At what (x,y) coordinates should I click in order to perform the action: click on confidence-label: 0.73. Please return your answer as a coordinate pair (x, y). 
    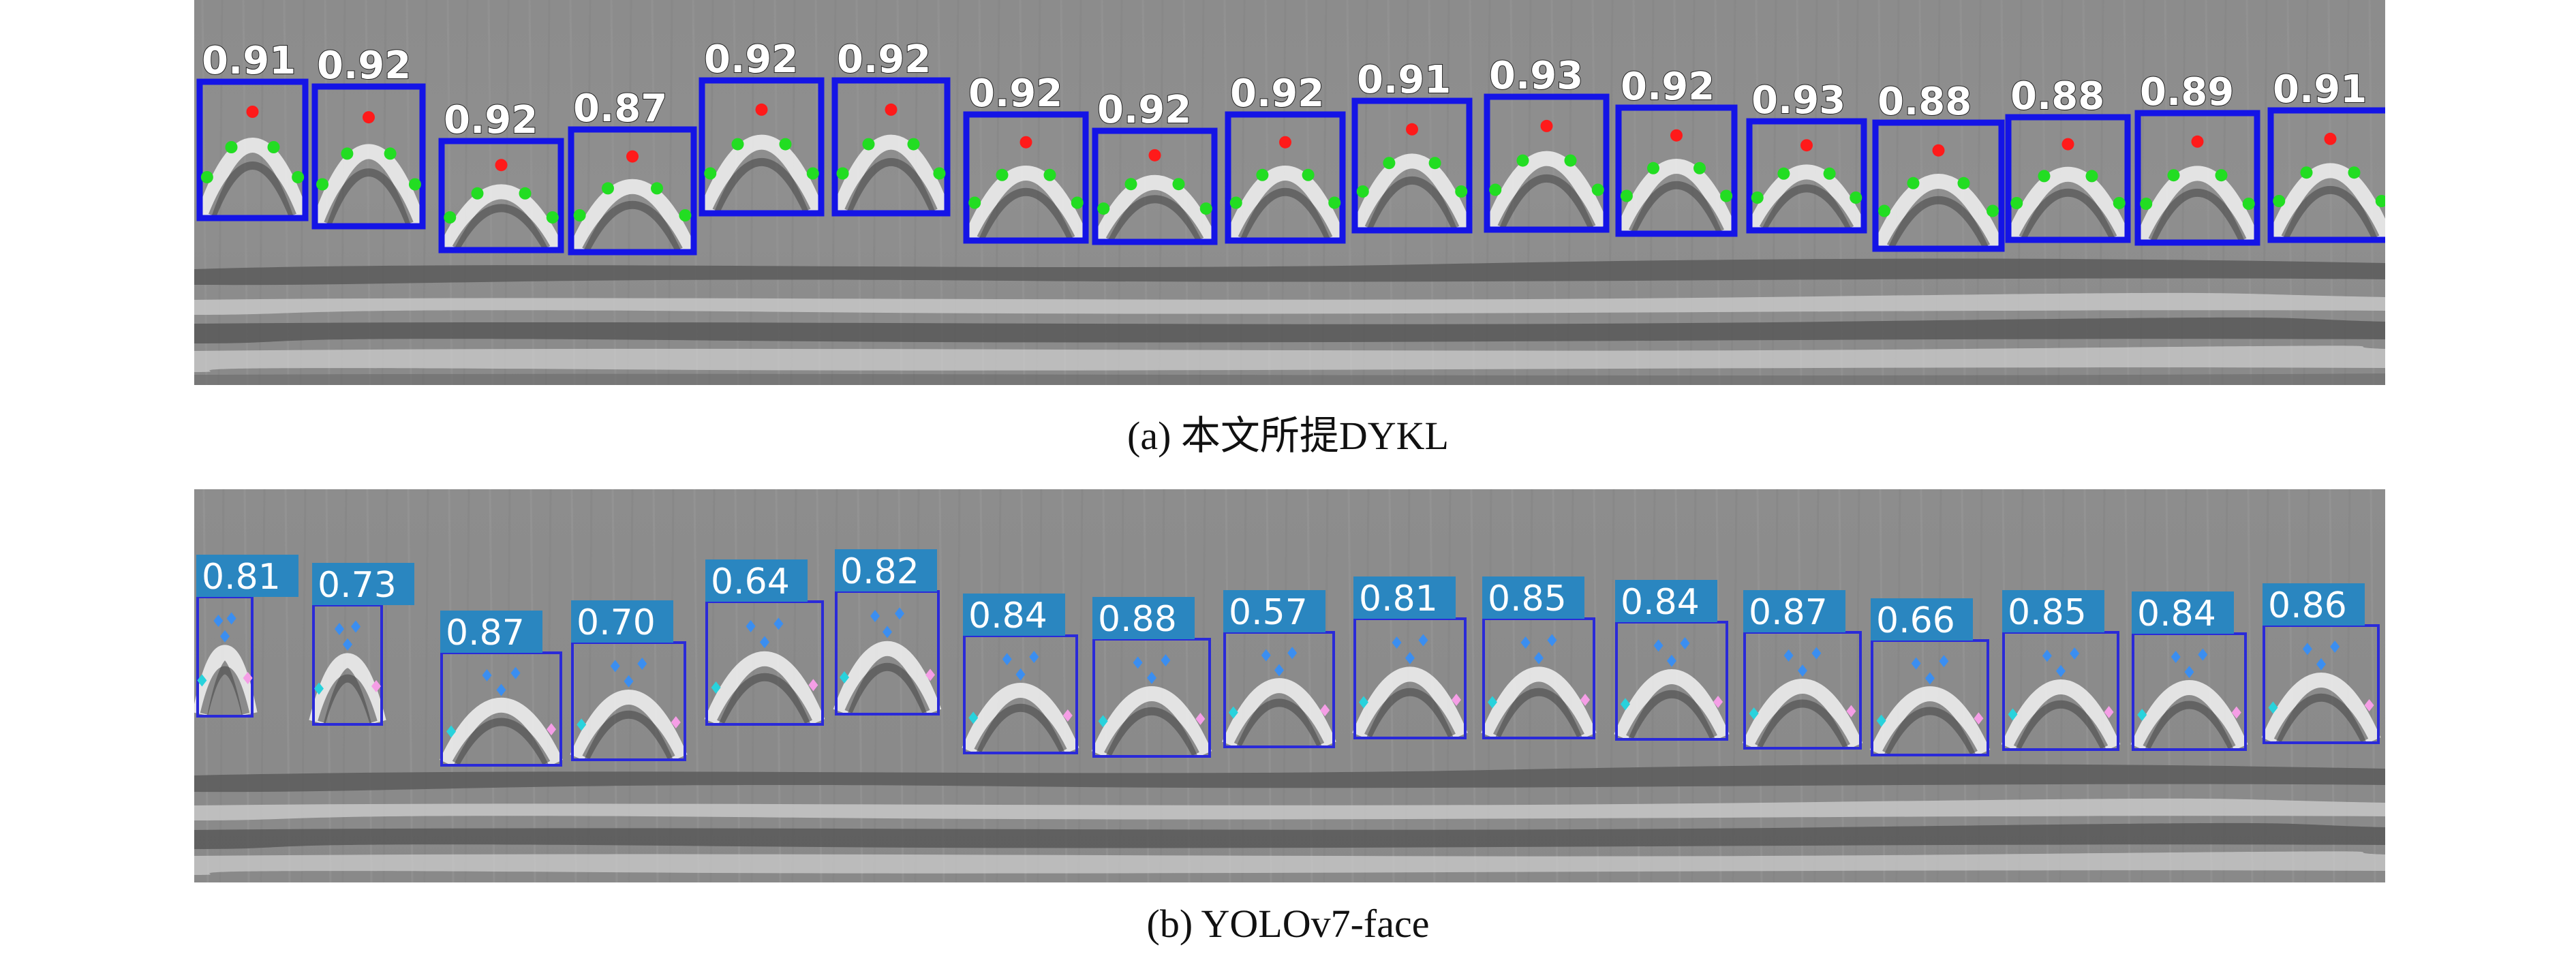
    Looking at the image, I should click on (357, 585).